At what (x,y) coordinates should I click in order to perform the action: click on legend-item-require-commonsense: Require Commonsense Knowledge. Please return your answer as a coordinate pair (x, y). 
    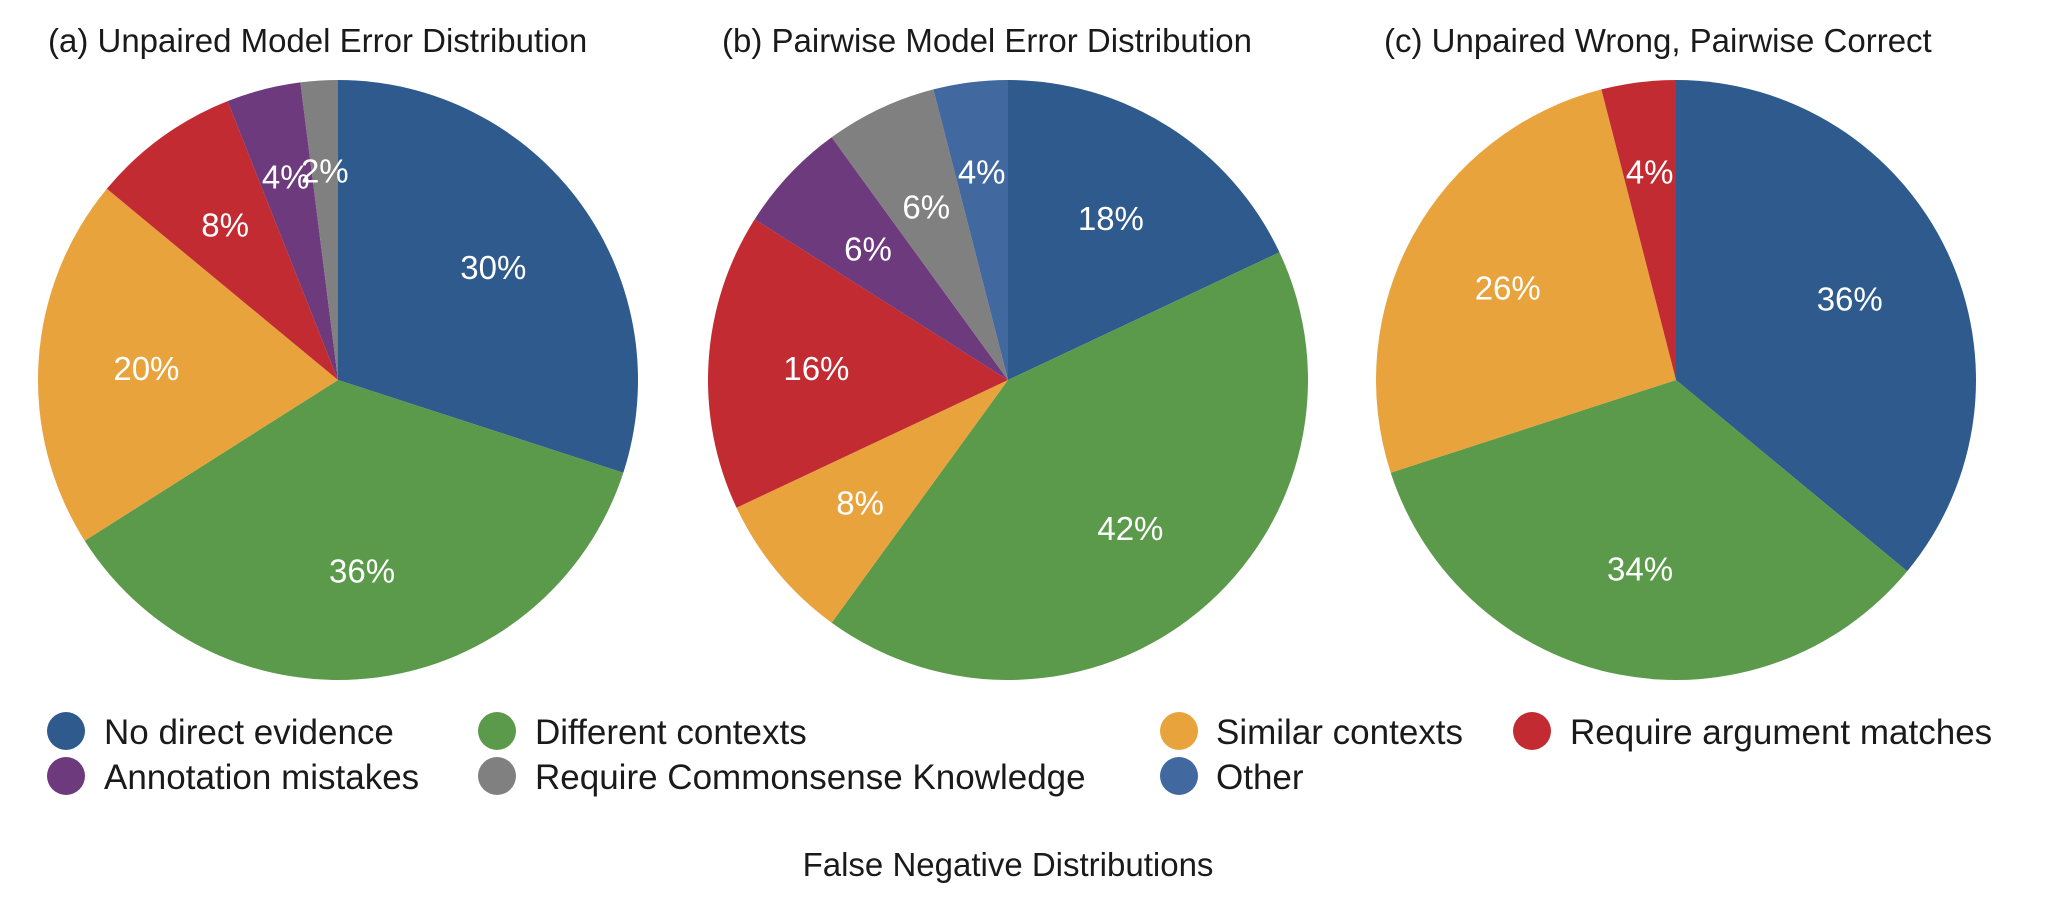
    Looking at the image, I should click on (782, 777).